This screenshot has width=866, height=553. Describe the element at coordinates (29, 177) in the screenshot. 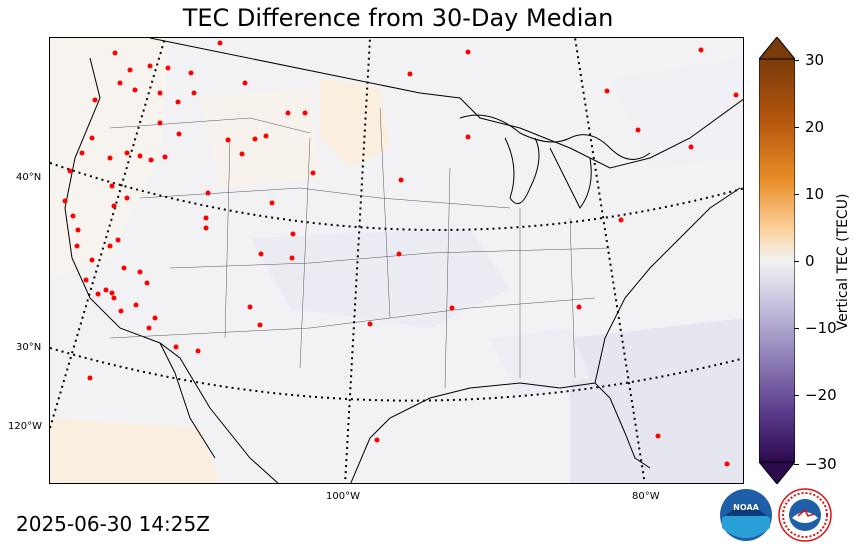

I see `lat-label-40n: 40°N` at that location.